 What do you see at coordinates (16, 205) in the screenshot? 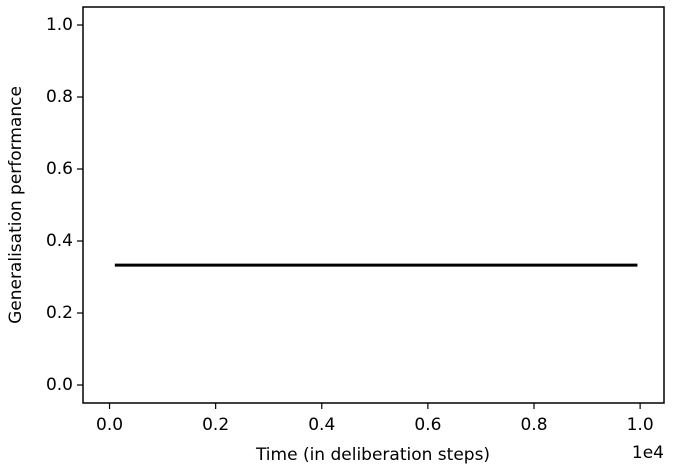
I see `y-axis-label: Generalisation performance` at bounding box center [16, 205].